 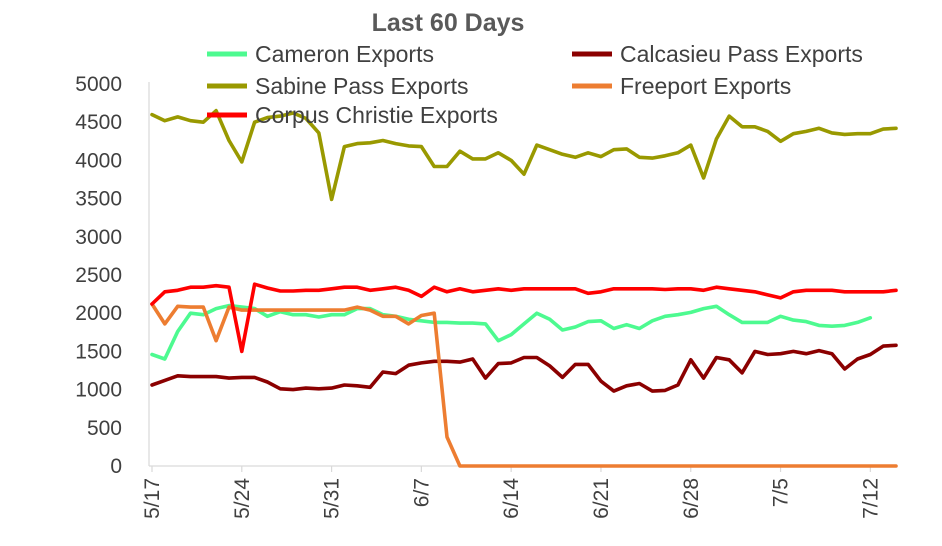 I want to click on x-tick-label: 6/28, so click(x=691, y=498).